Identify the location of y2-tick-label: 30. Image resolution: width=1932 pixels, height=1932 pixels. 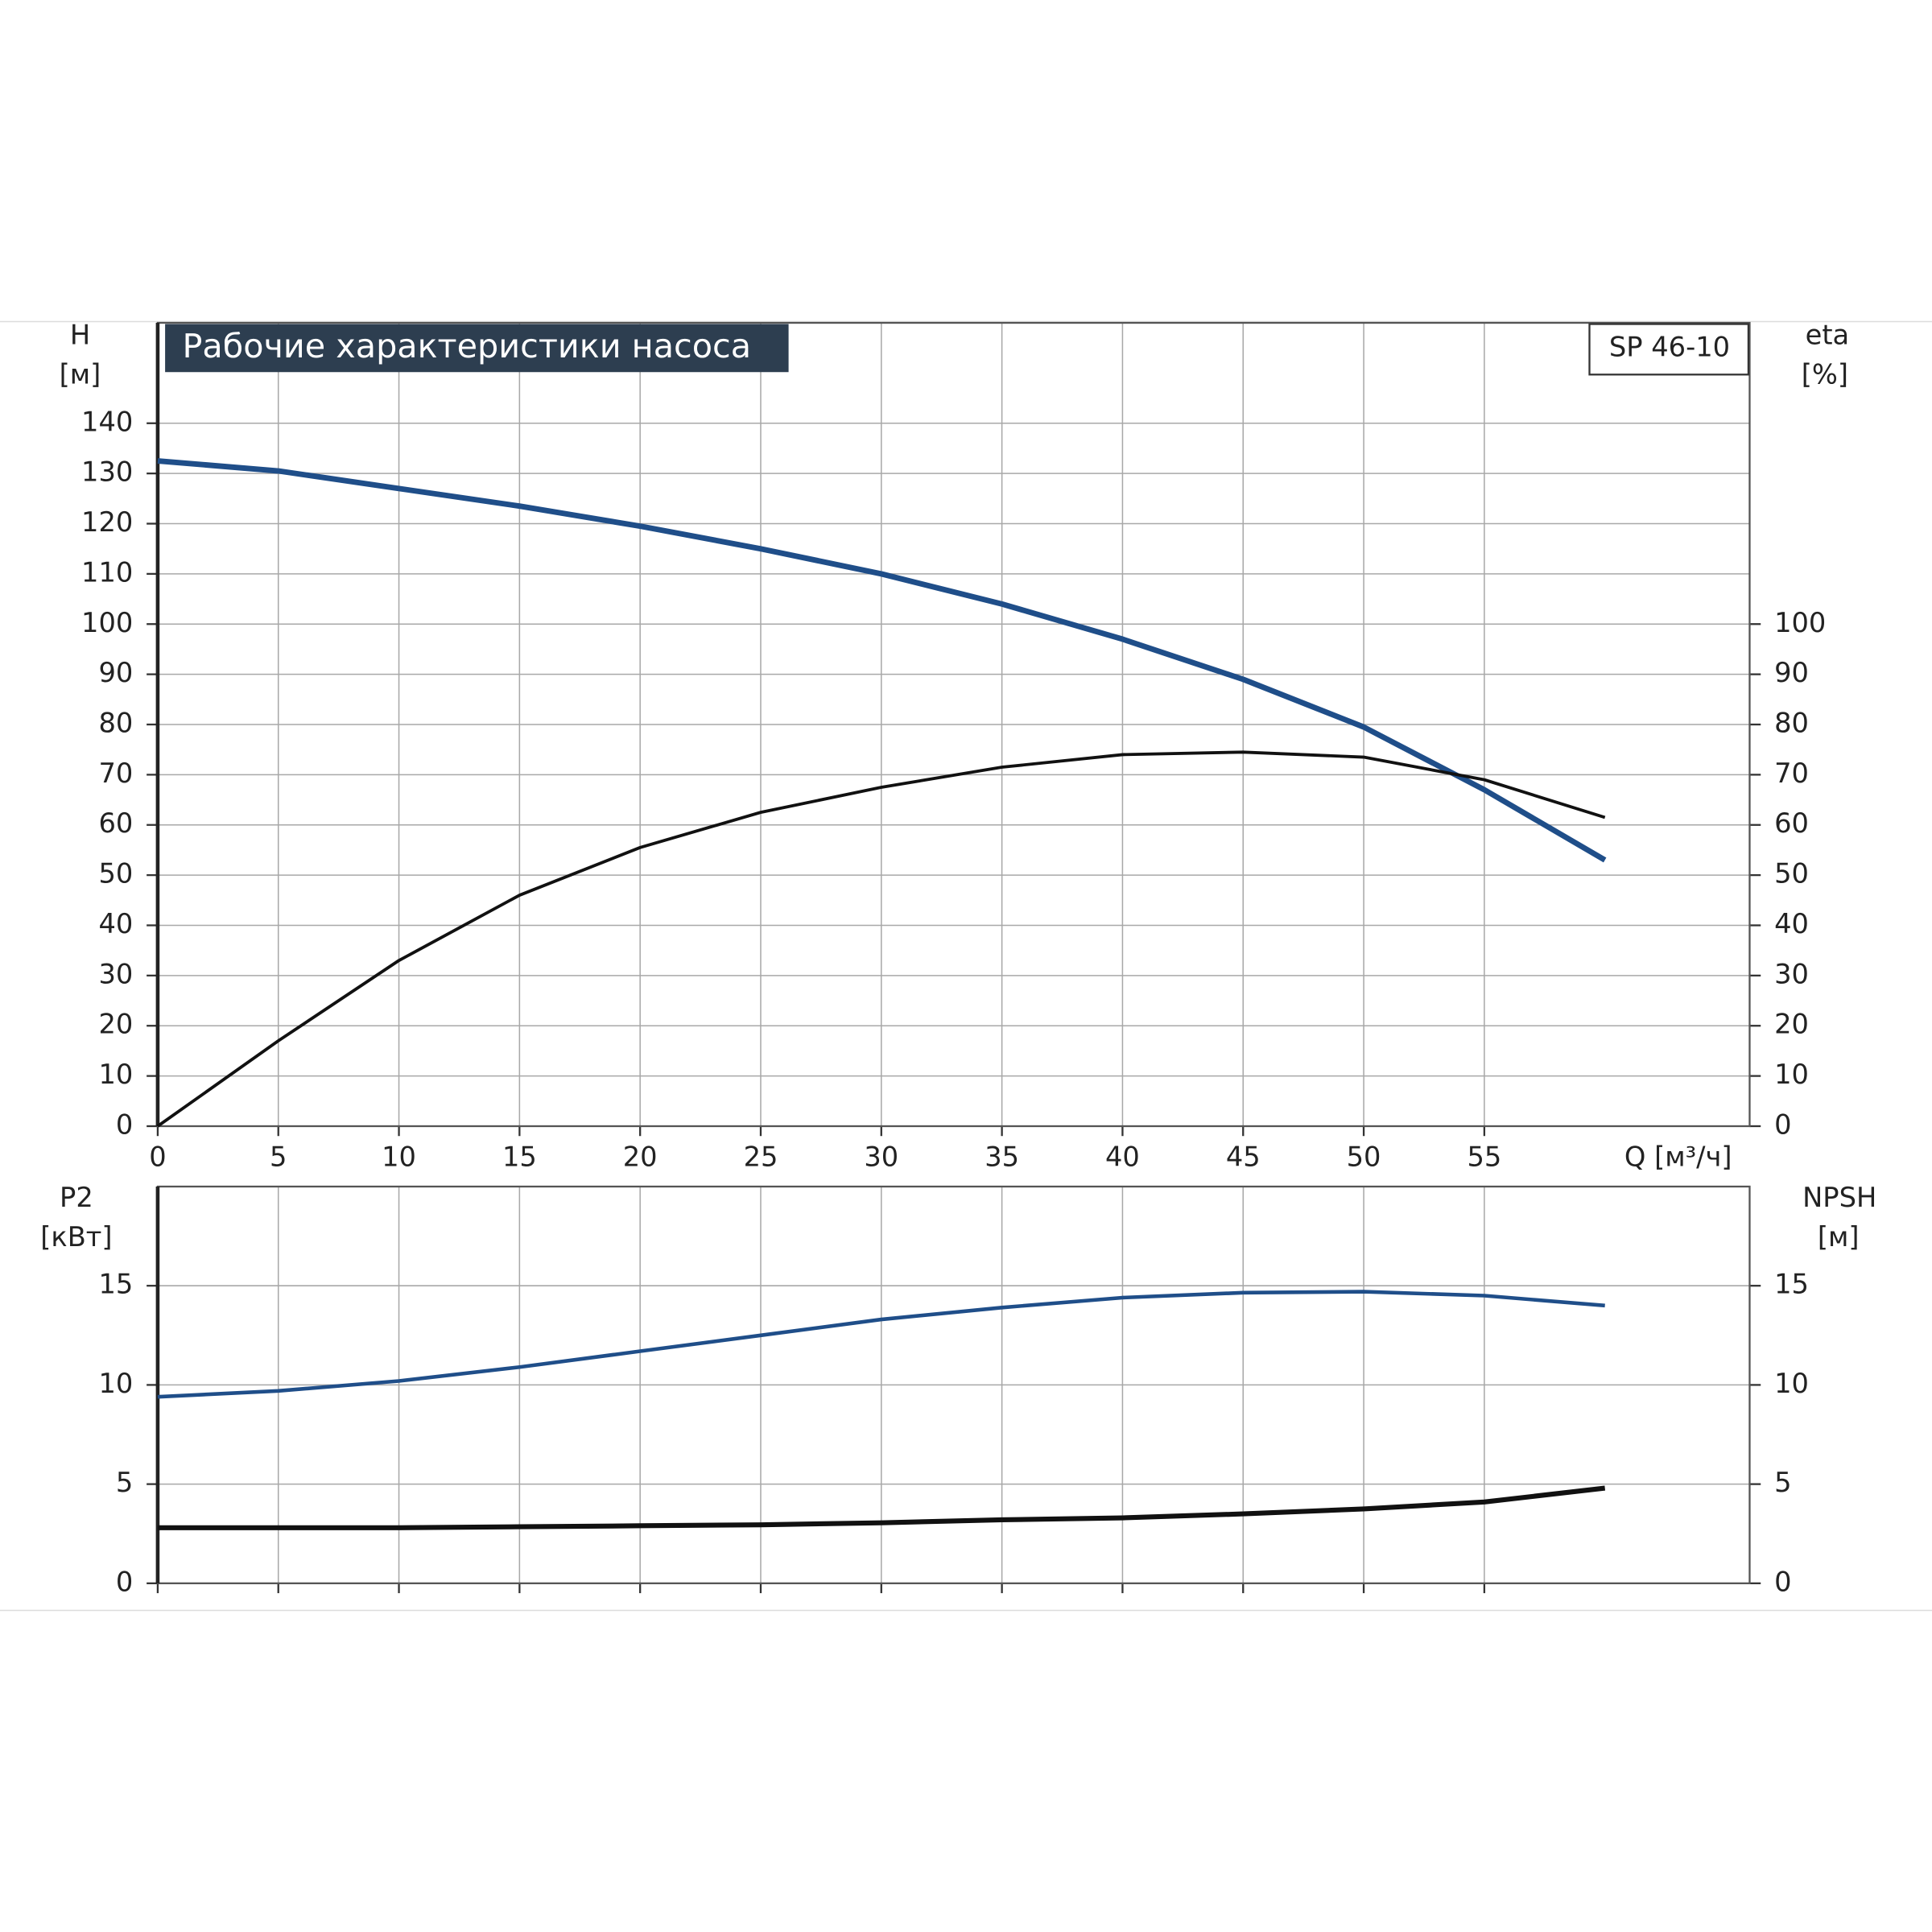
(1791, 973).